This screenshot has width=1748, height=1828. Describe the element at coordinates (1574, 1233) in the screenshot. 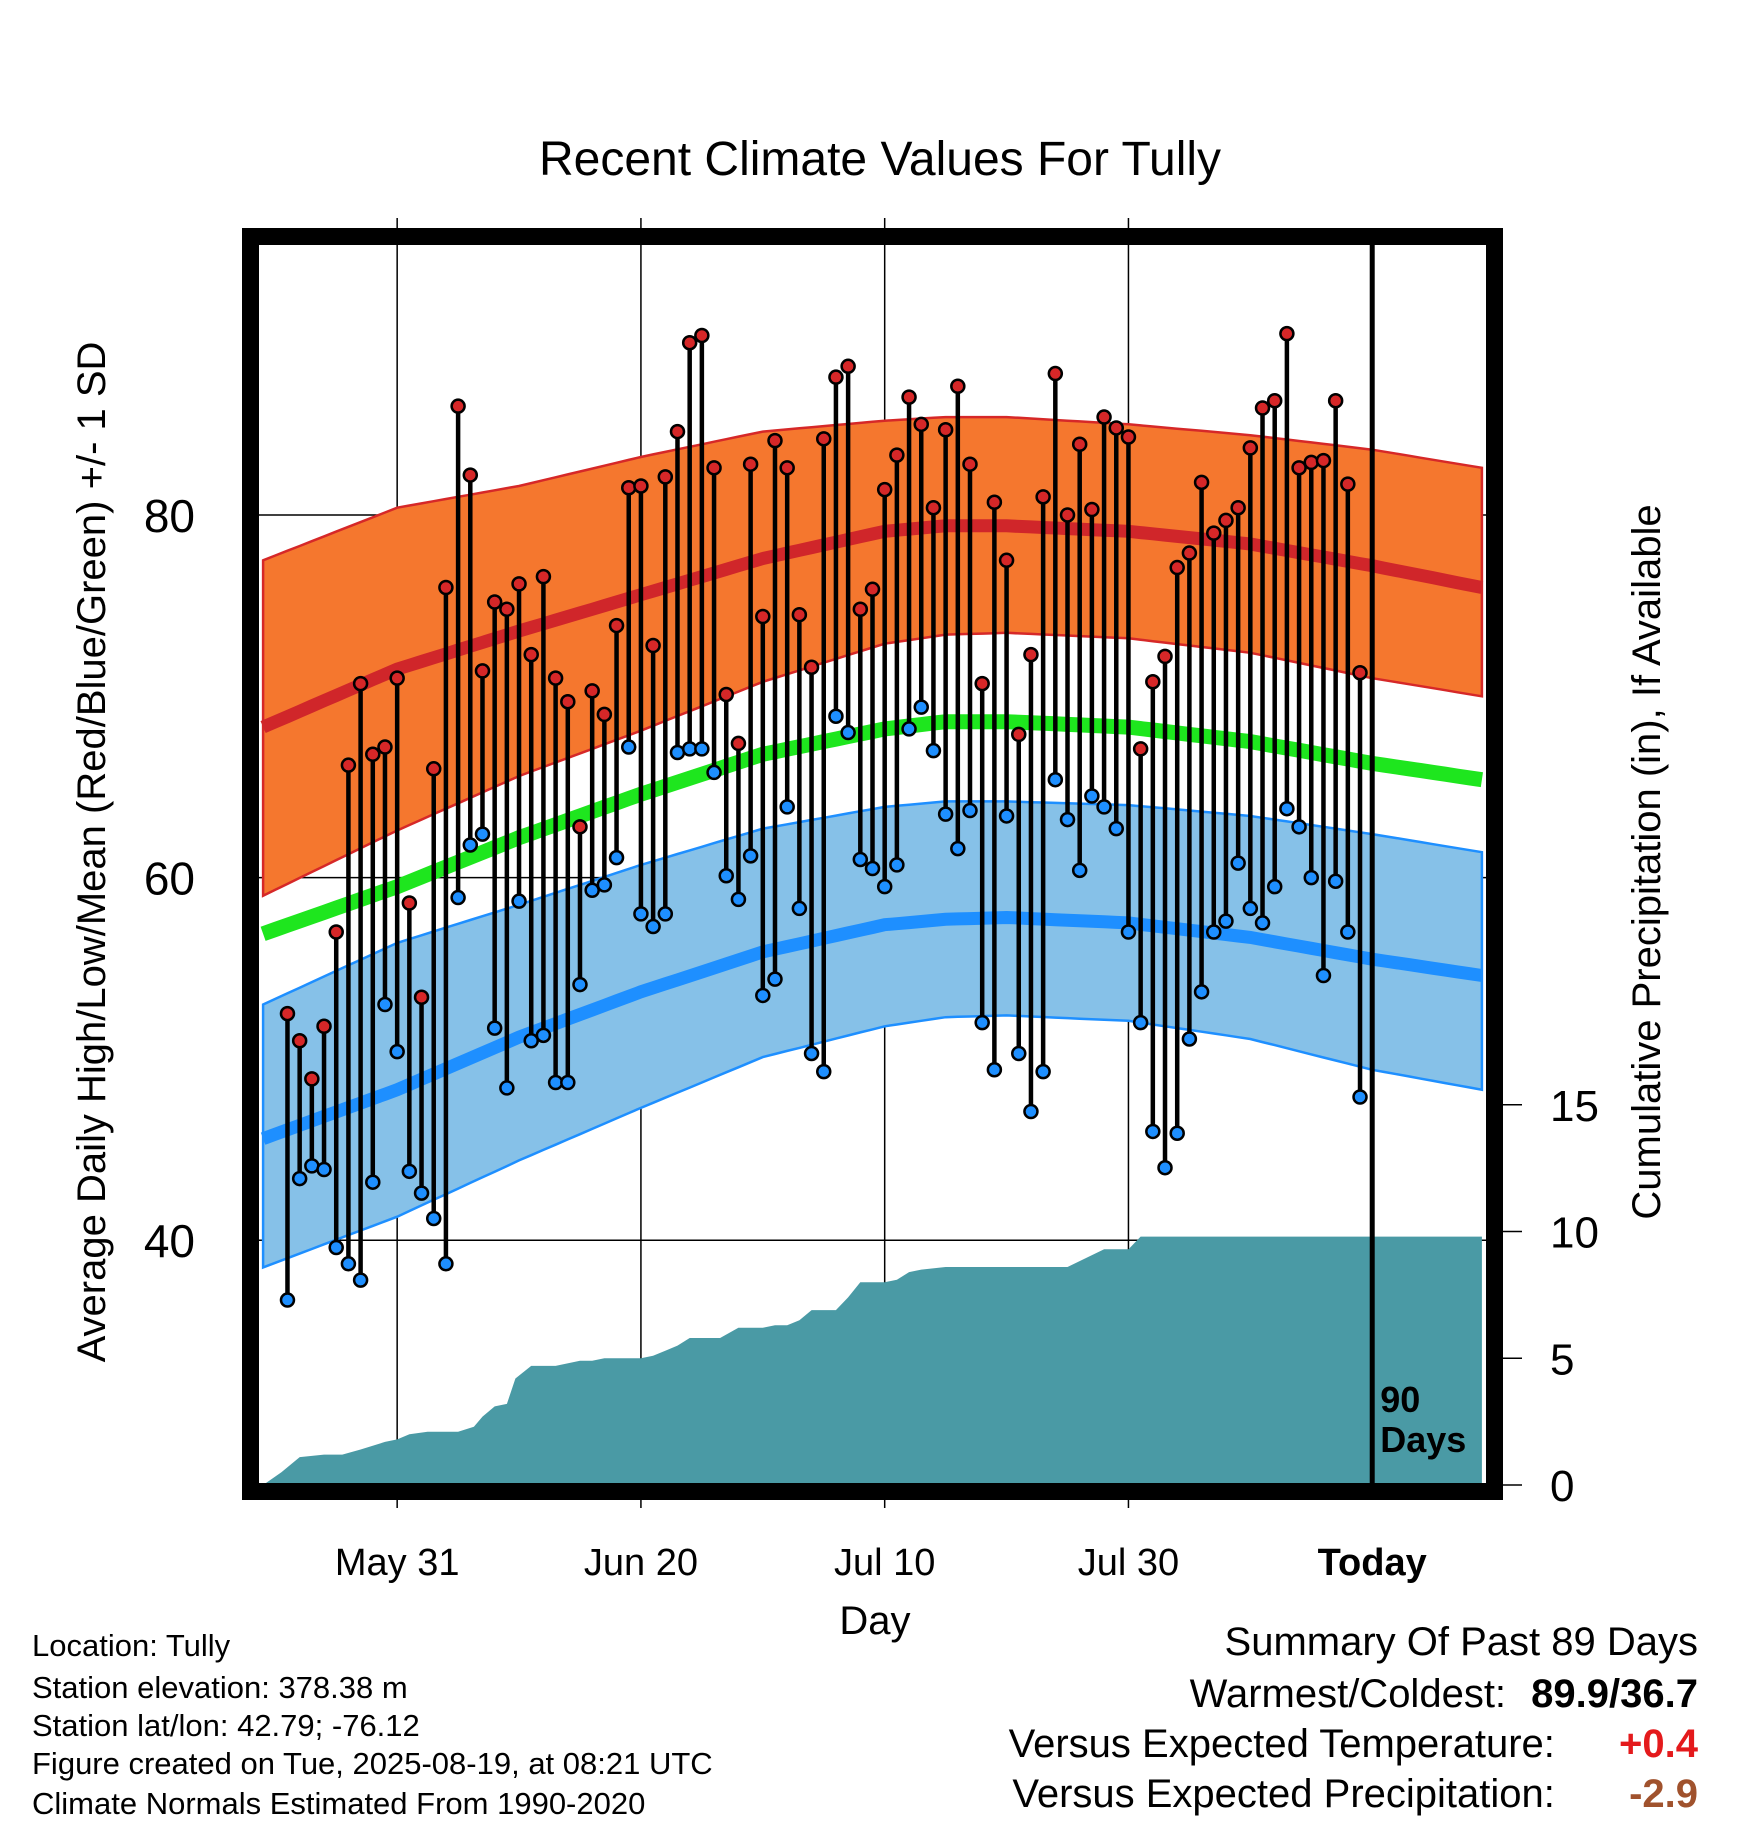

I see `y2-tick-label: 10` at that location.